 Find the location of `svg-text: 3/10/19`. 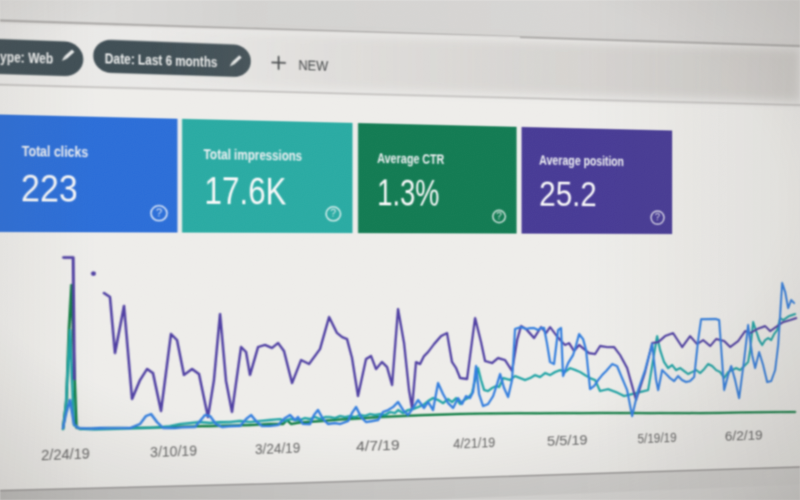

svg-text: 3/10/19 is located at coordinates (173, 451).